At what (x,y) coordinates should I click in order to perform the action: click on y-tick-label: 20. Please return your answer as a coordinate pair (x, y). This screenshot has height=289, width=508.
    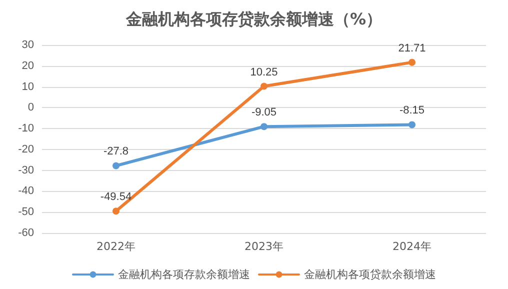
    Looking at the image, I should click on (28, 66).